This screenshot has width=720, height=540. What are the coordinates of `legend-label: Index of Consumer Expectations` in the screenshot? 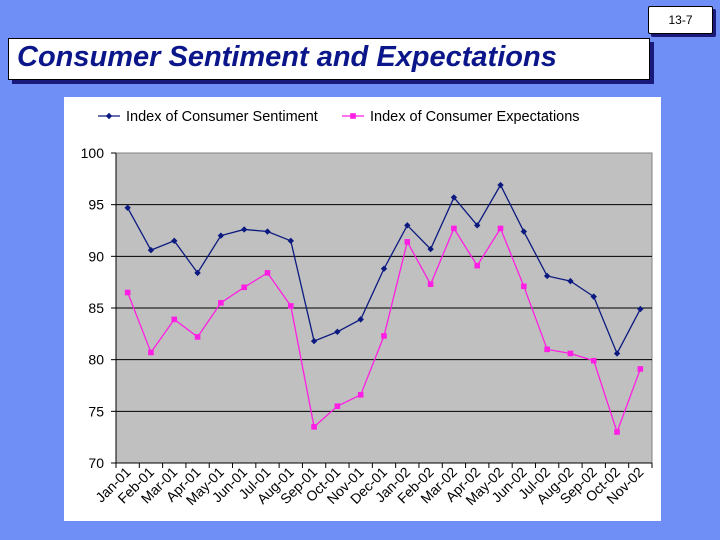 It's located at (475, 117).